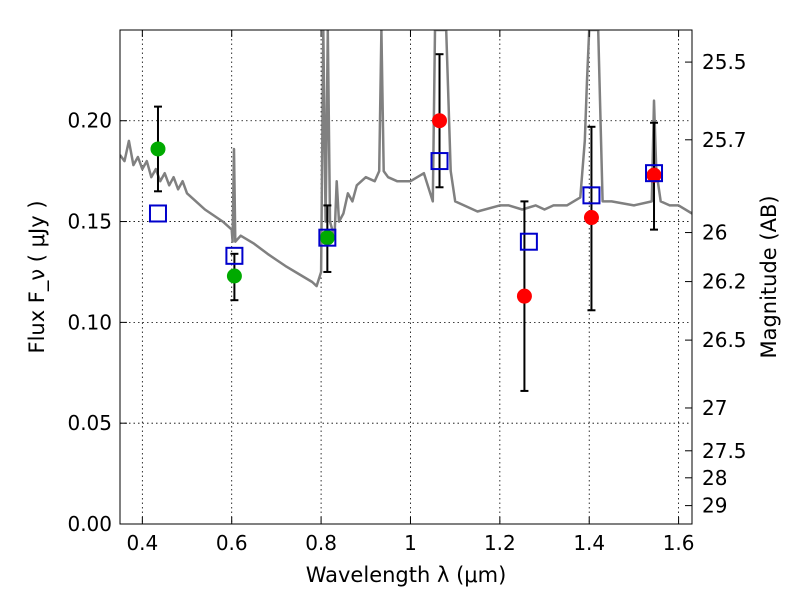 This screenshot has height=600, width=800. Describe the element at coordinates (714, 478) in the screenshot. I see `mag-tick-label: 28` at that location.